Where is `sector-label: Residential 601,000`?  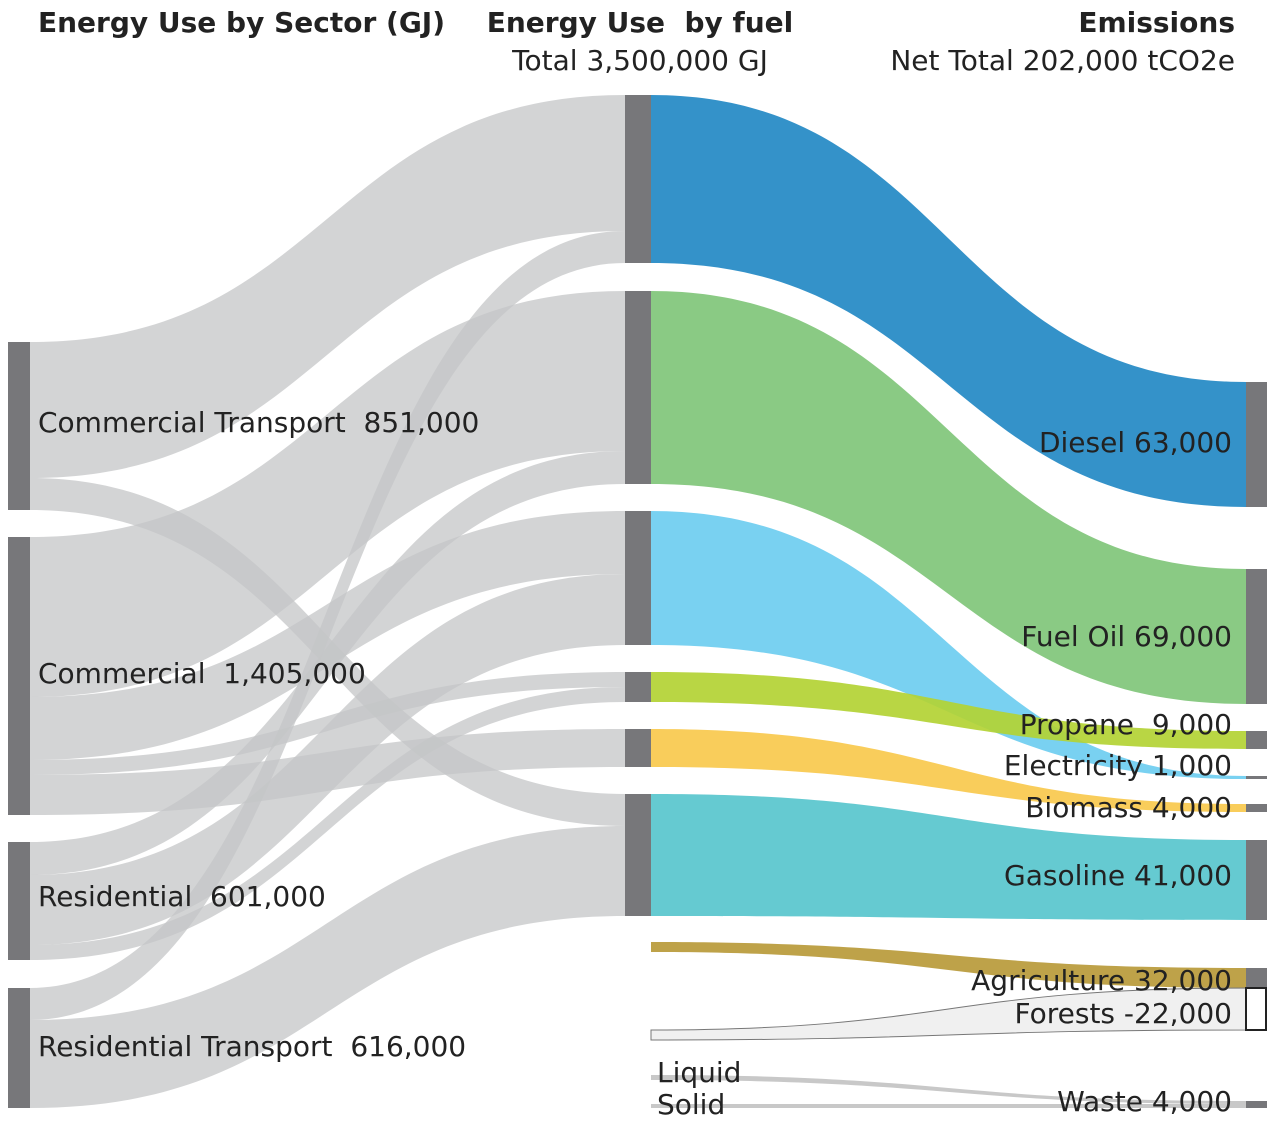
sector-label: Residential 601,000 is located at coordinates (182, 896).